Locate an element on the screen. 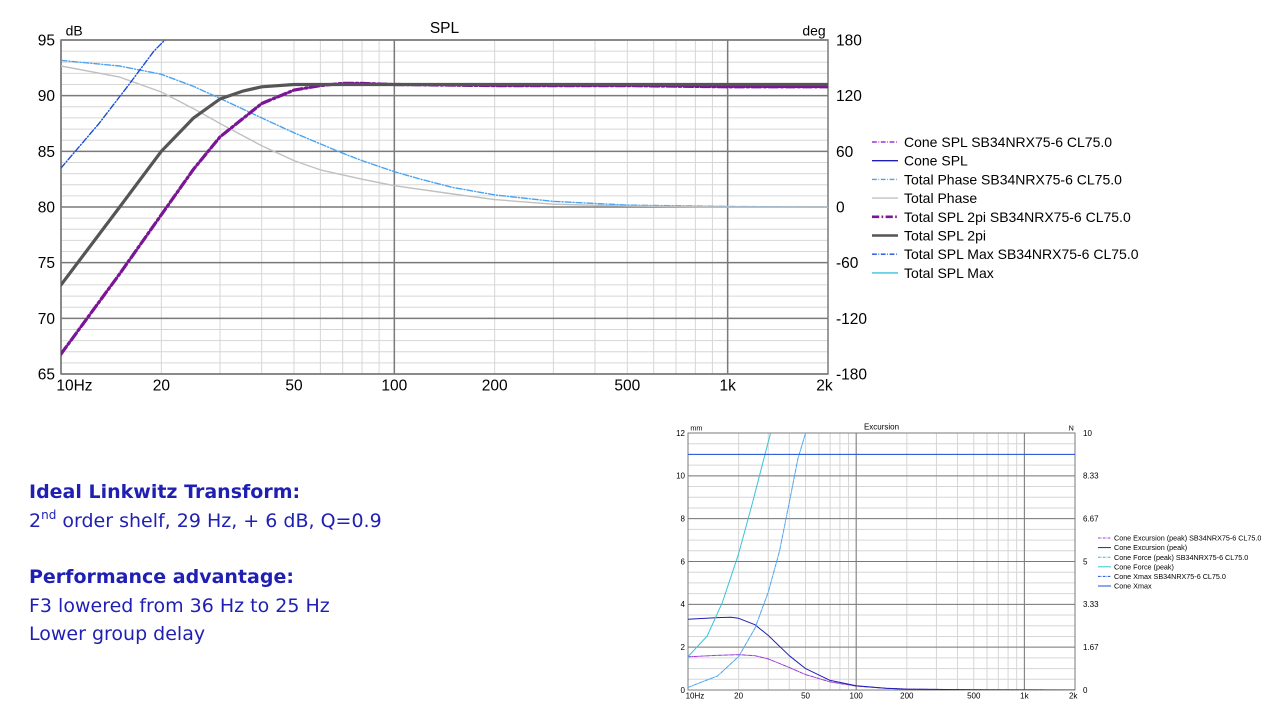 This screenshot has height=720, width=1280. y2-tick-label: 6.67 is located at coordinates (1091, 518).